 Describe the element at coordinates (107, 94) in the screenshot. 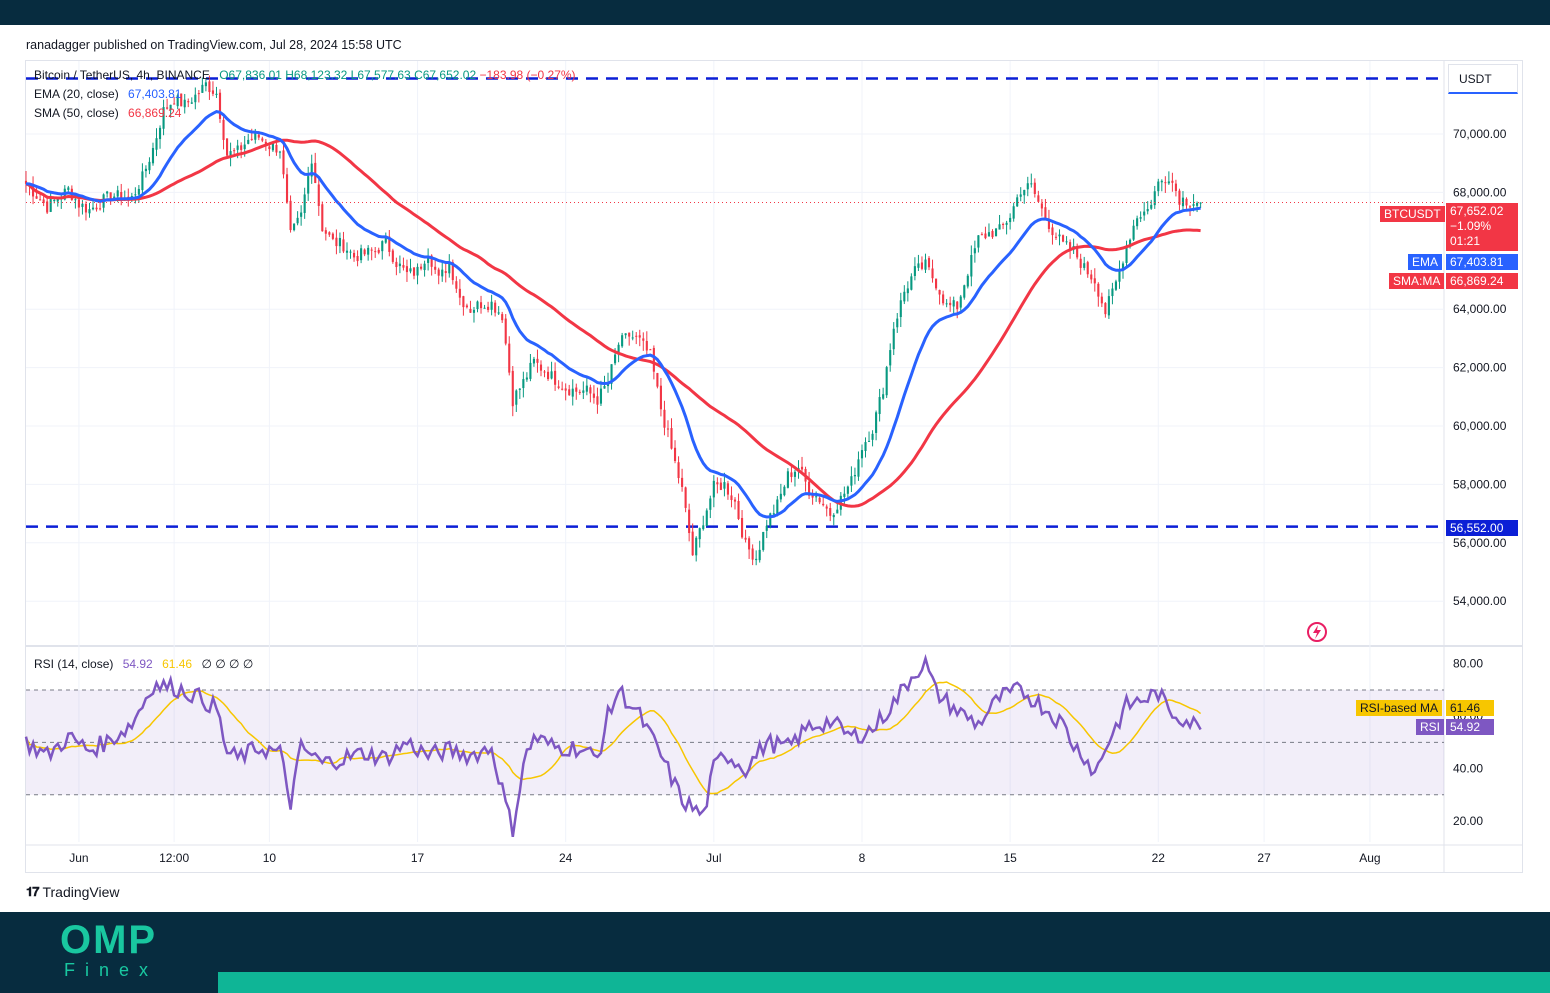

I see `ema-legend: EMA (20, close) 67,403.81` at that location.